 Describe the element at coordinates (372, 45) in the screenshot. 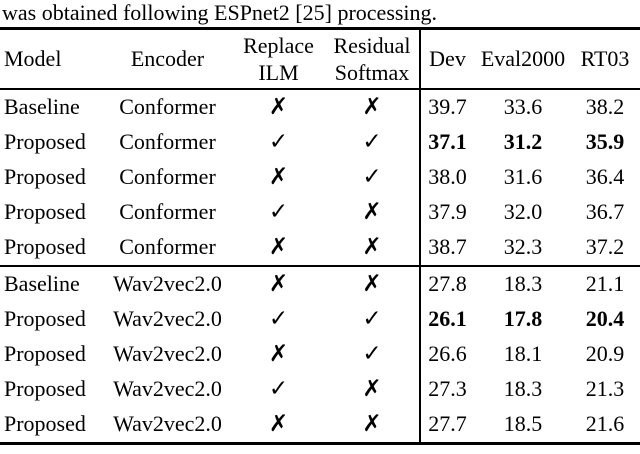

I see `col-header-residual-line1: Residual` at that location.